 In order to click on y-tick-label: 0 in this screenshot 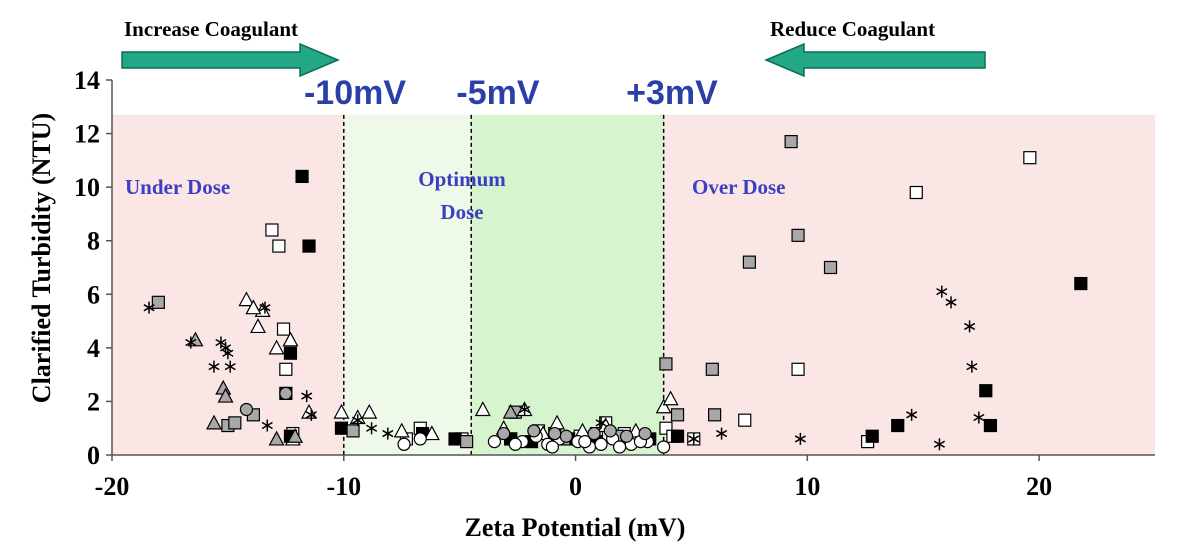, I will do `click(93, 455)`.